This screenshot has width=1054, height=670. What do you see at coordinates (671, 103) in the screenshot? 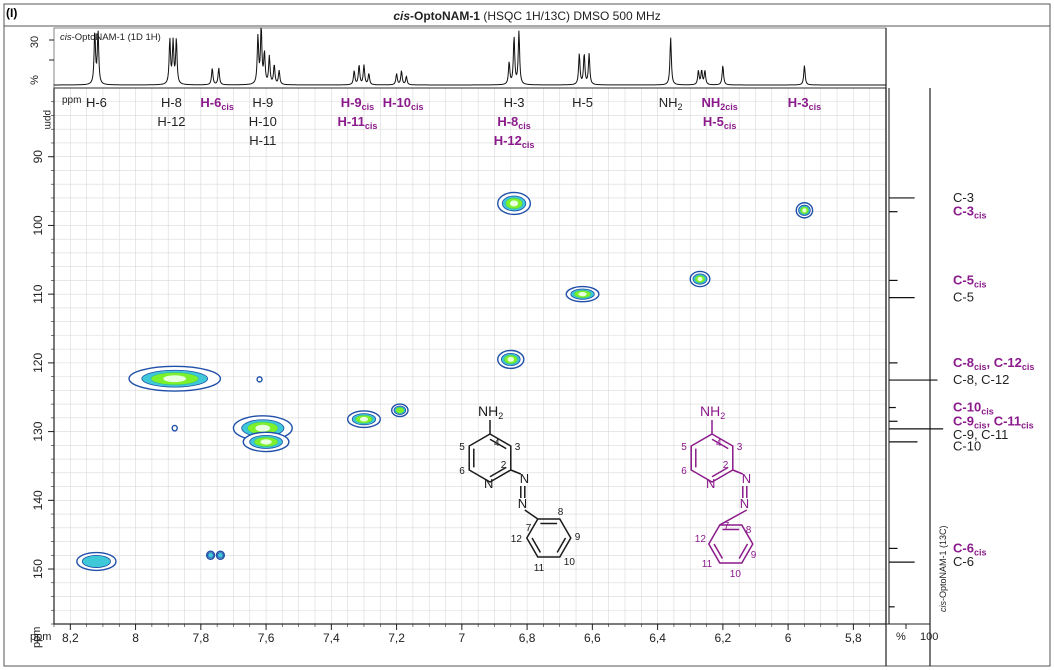
I see `h-label: NH2` at bounding box center [671, 103].